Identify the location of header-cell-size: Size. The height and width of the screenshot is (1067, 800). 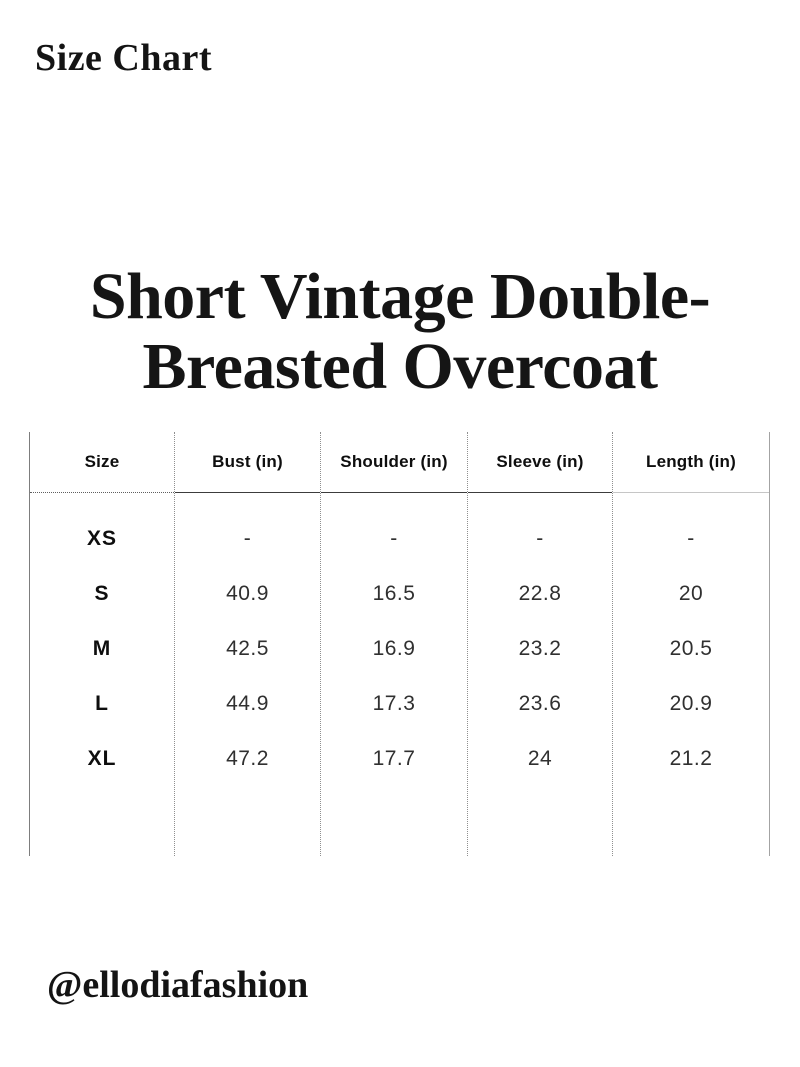
(102, 462).